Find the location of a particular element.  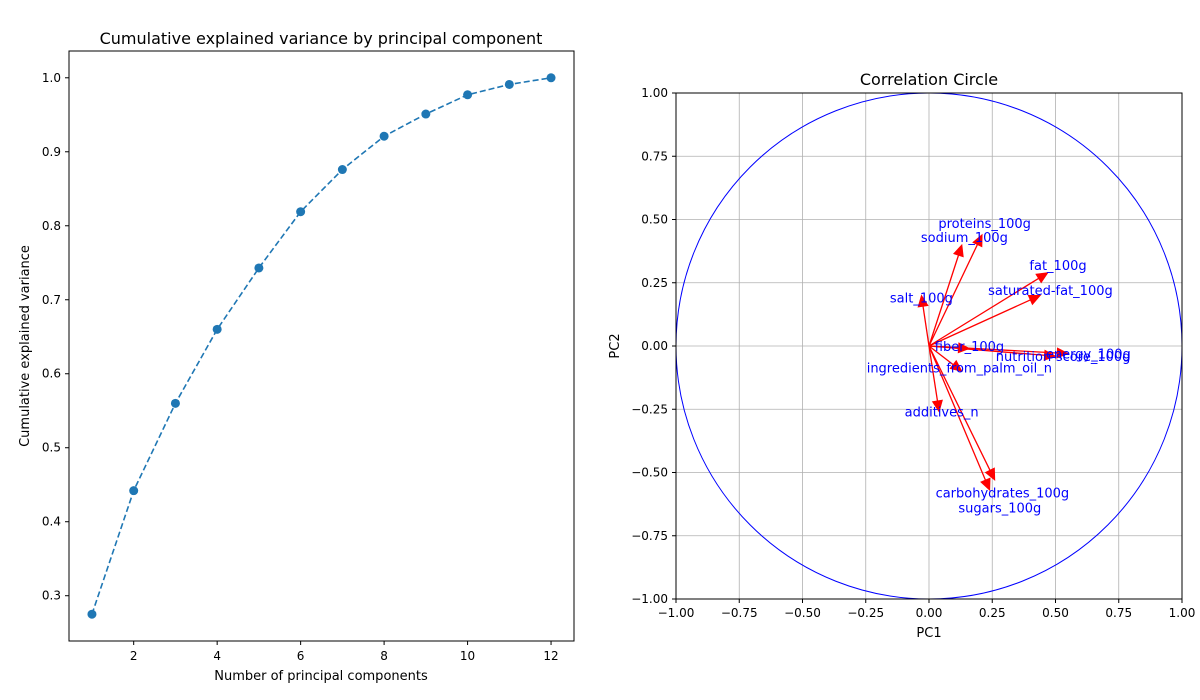

vector-label: additives_n is located at coordinates (942, 413).